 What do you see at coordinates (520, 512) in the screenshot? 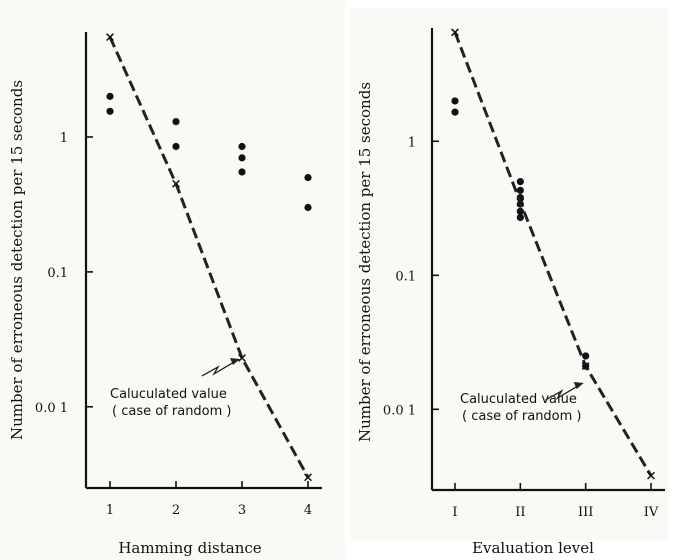
I see `x-tick-label: II` at bounding box center [520, 512].